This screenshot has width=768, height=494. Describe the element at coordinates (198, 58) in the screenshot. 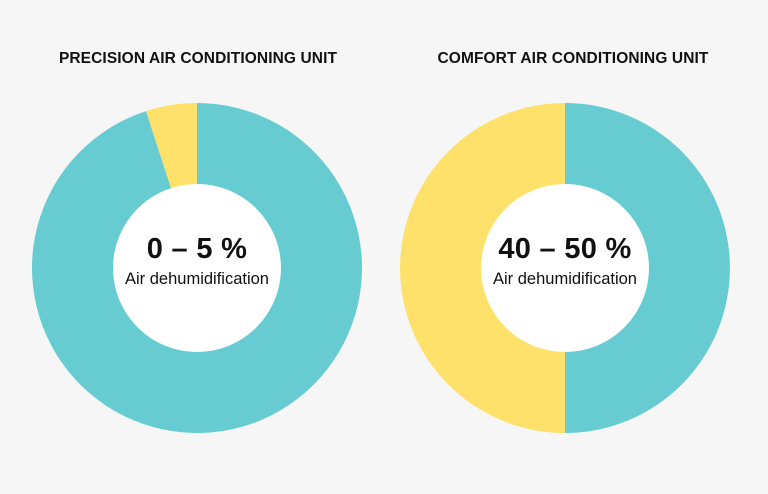

I see `chart-title: PRECISION AIR CONDITIONING UNIT` at that location.